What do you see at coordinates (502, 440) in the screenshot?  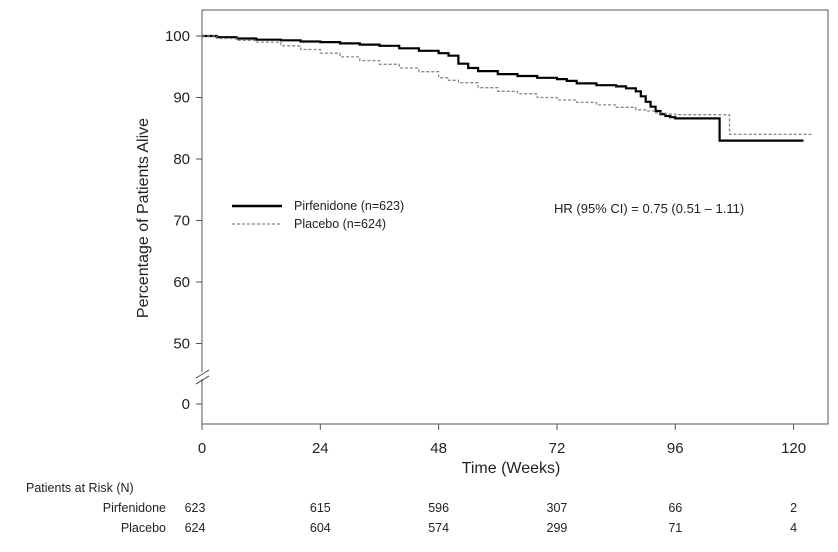 I see `x-axis-ticks: 0 24 48 72 96 120` at bounding box center [502, 440].